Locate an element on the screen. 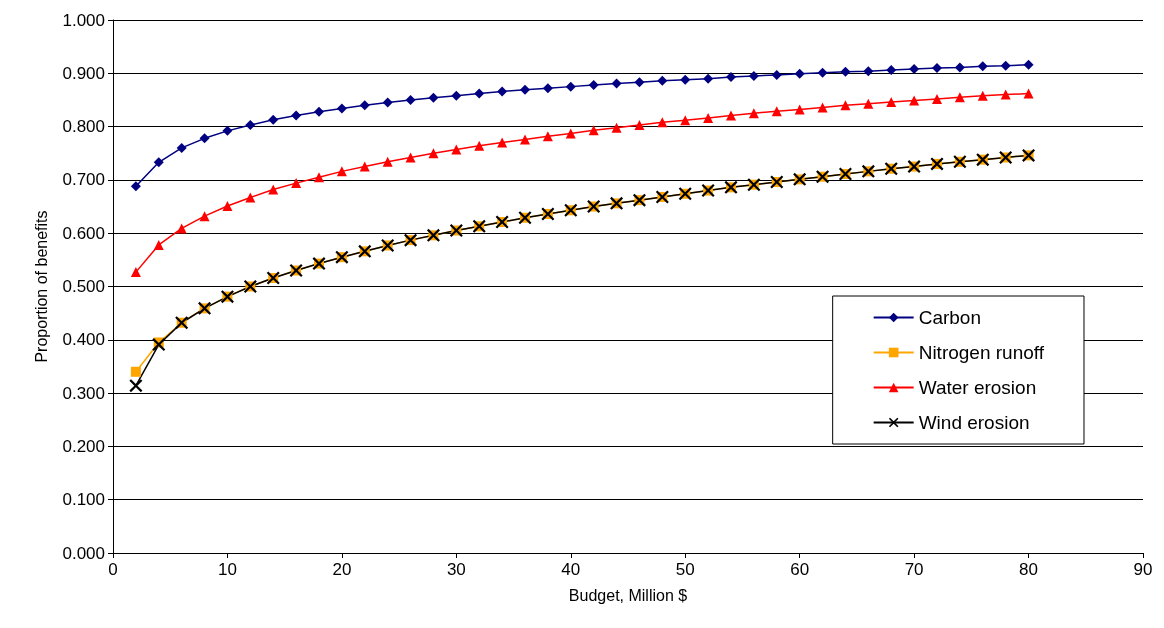 The height and width of the screenshot is (628, 1164). y-axis-title: Proportion of benefits is located at coordinates (41, 286).